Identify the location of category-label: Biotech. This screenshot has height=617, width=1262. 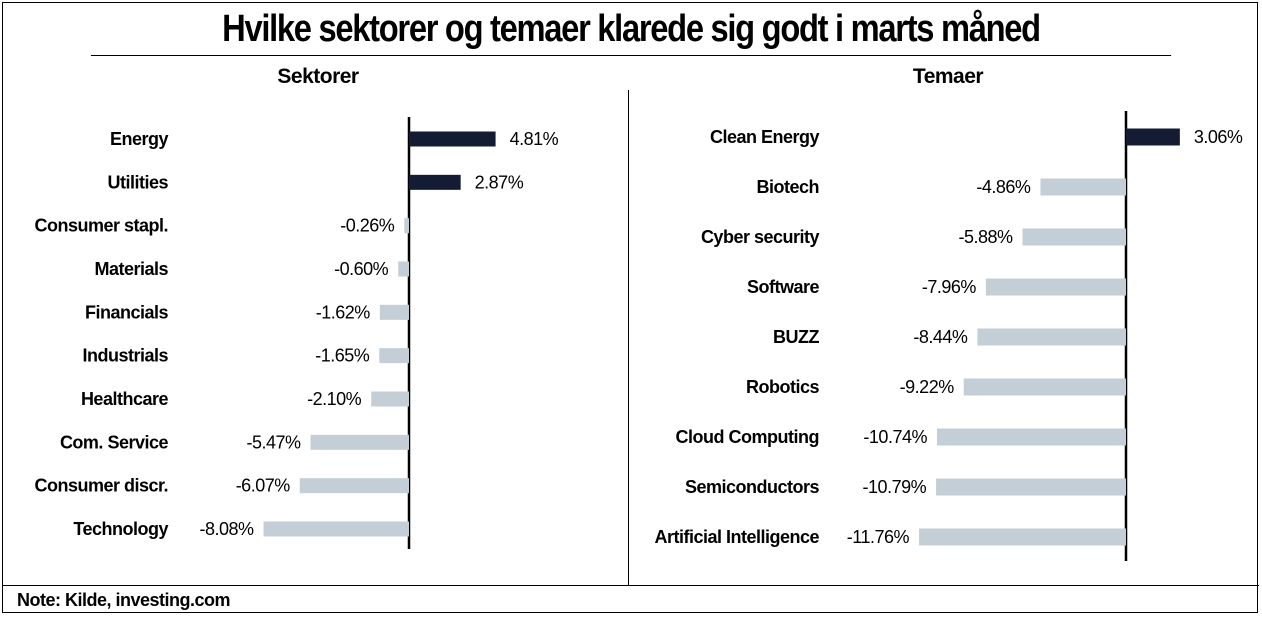
(787, 187).